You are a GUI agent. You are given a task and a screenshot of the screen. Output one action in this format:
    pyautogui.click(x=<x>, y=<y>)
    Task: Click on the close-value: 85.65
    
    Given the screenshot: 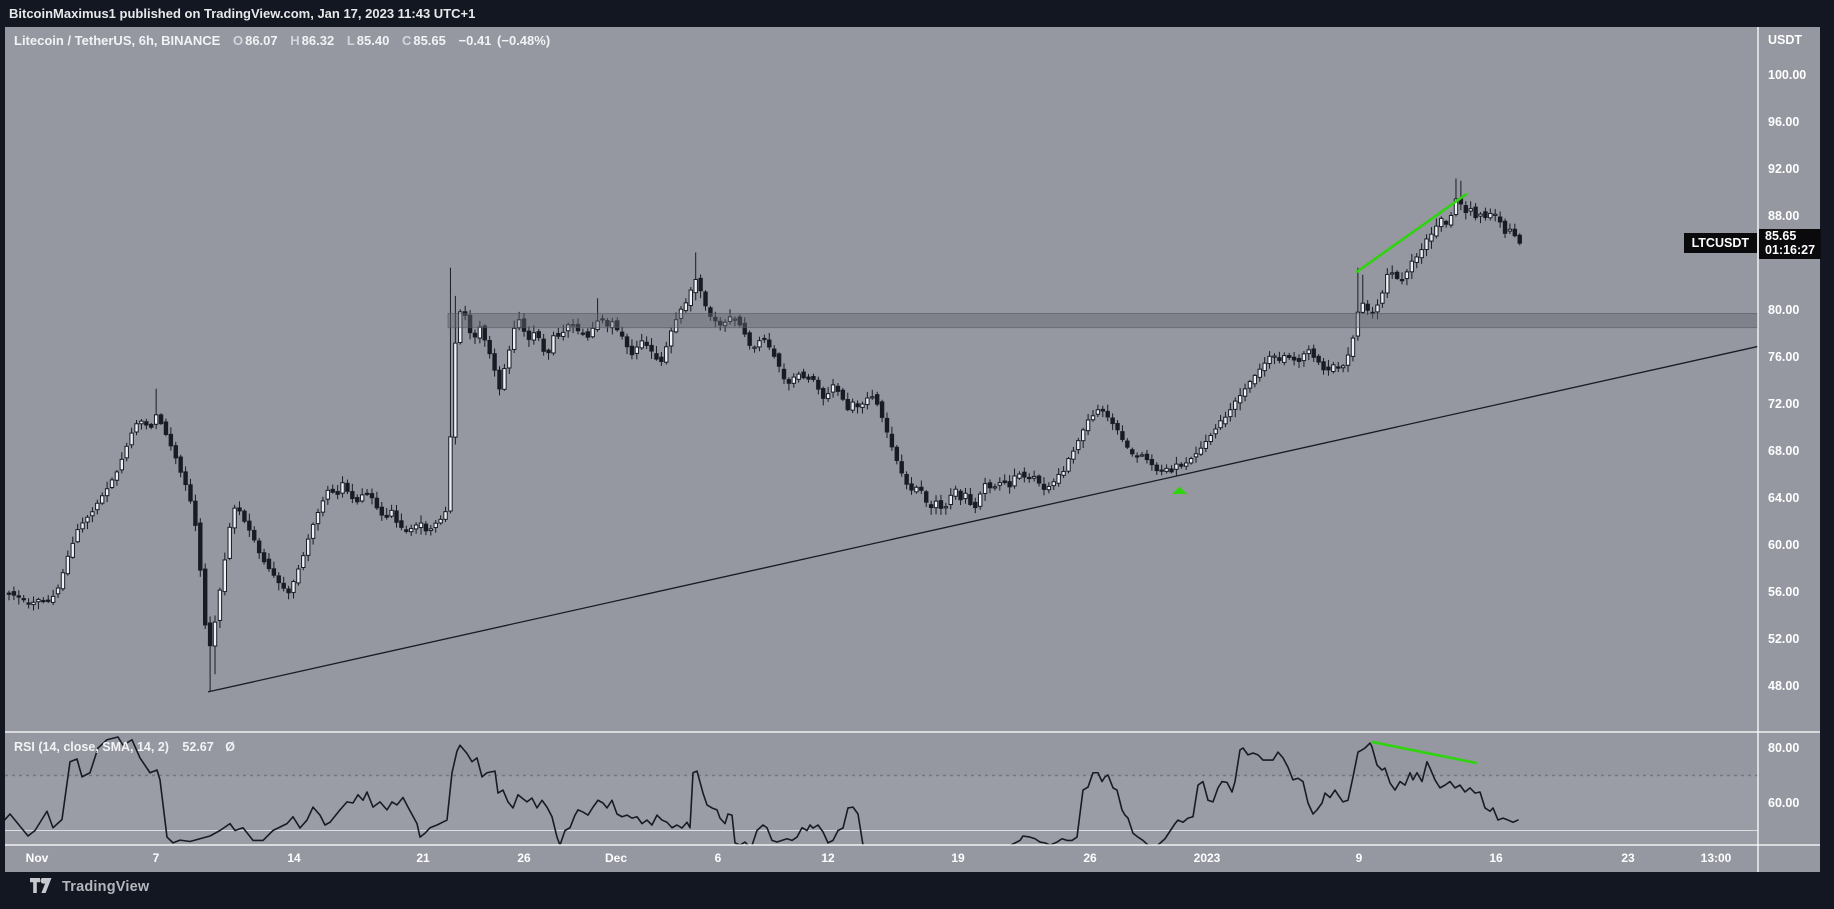 What is the action you would take?
    pyautogui.click(x=429, y=40)
    